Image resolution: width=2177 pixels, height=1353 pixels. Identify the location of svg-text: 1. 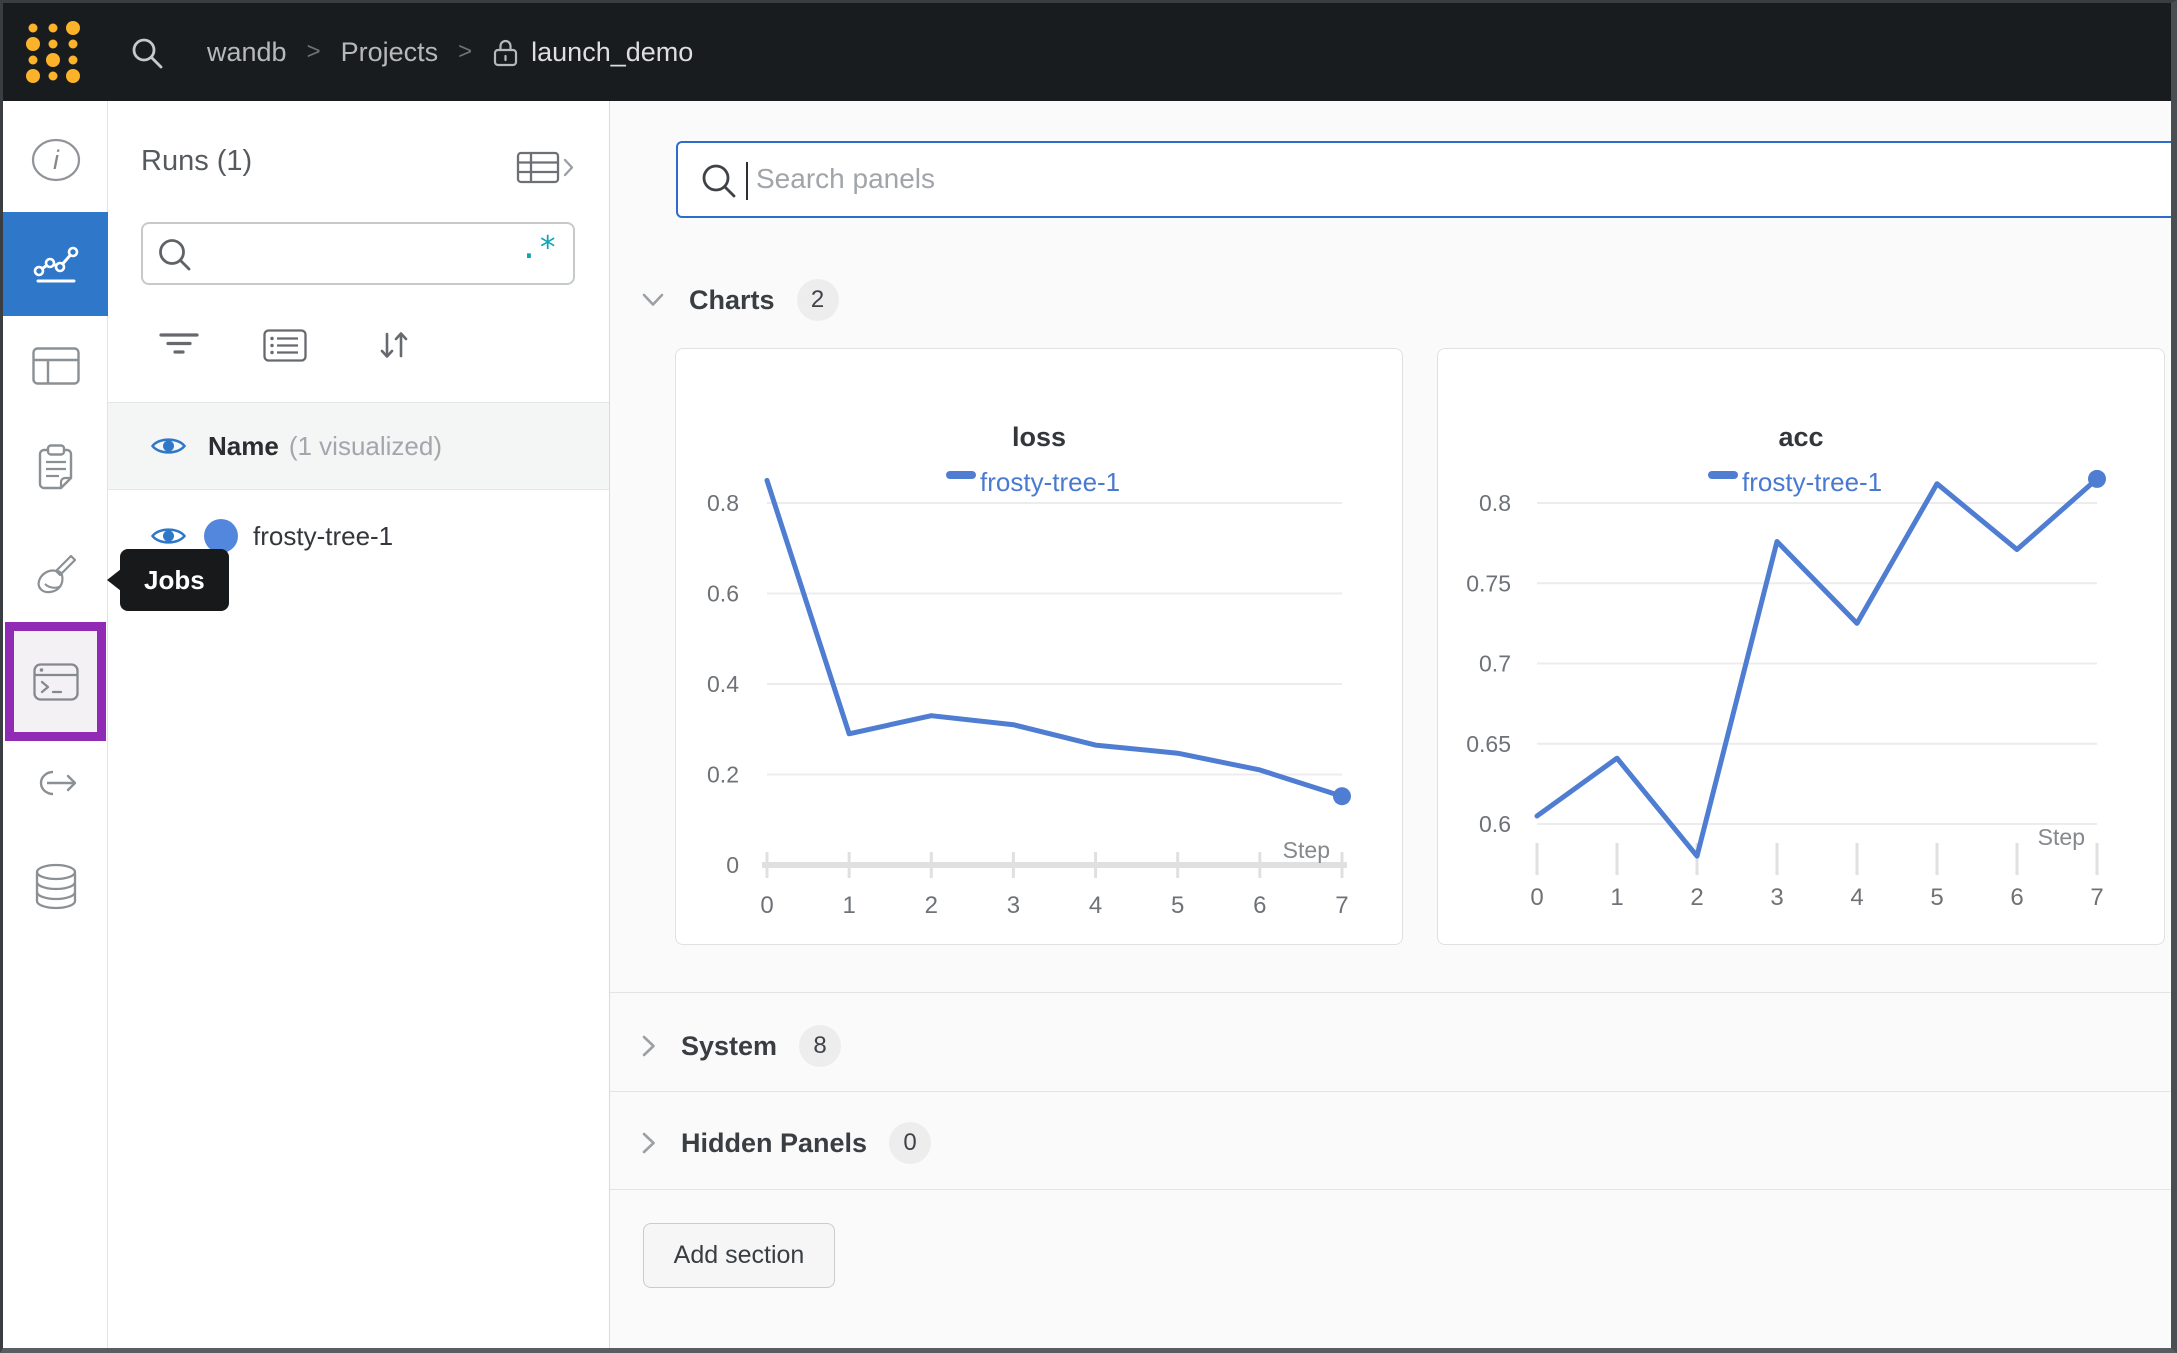
(1616, 897).